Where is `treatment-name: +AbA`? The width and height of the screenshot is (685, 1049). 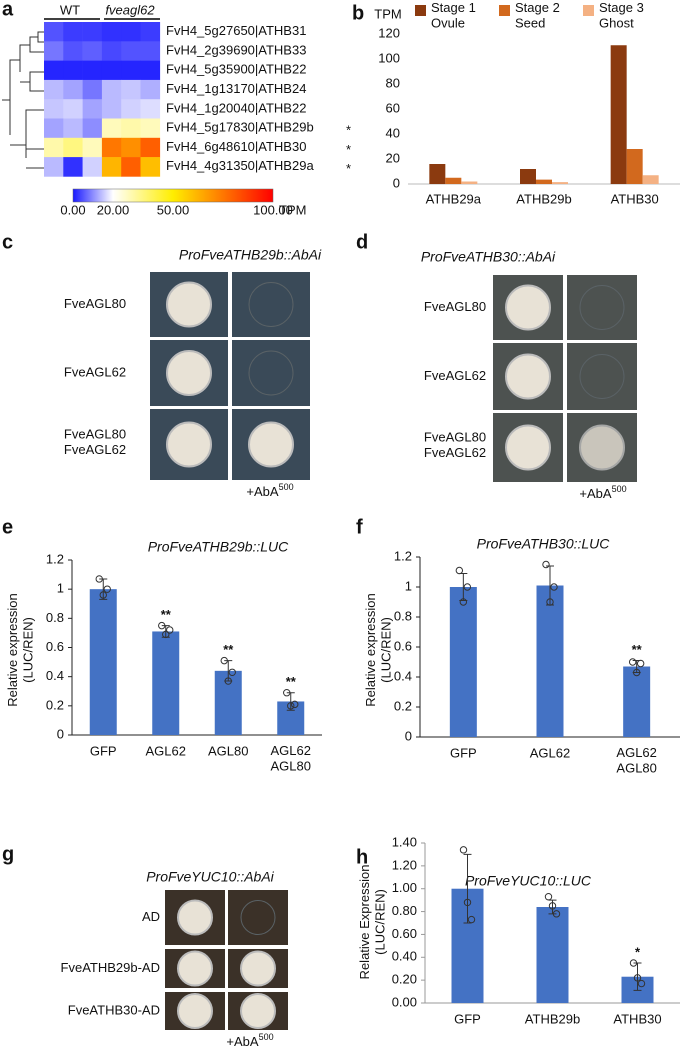
treatment-name: +AbA is located at coordinates (595, 493).